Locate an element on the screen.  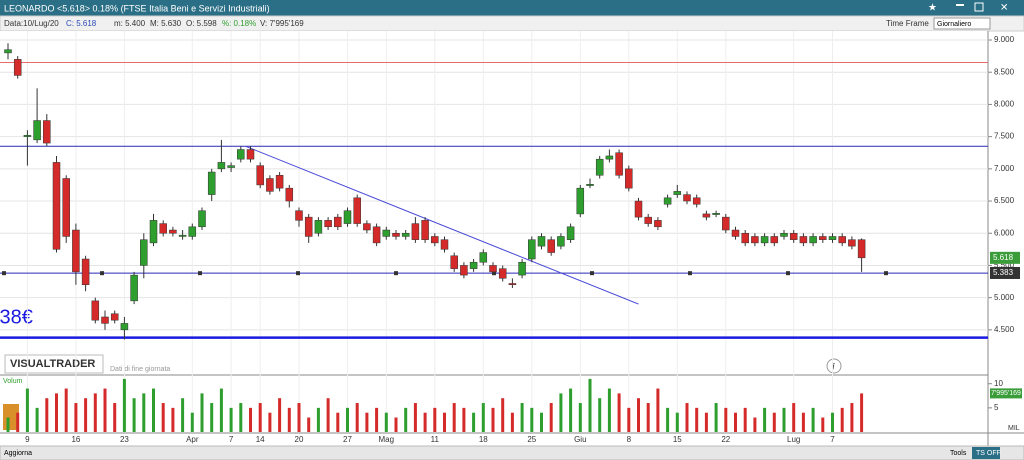
y-tick-label: 6.500 is located at coordinates (1004, 200).